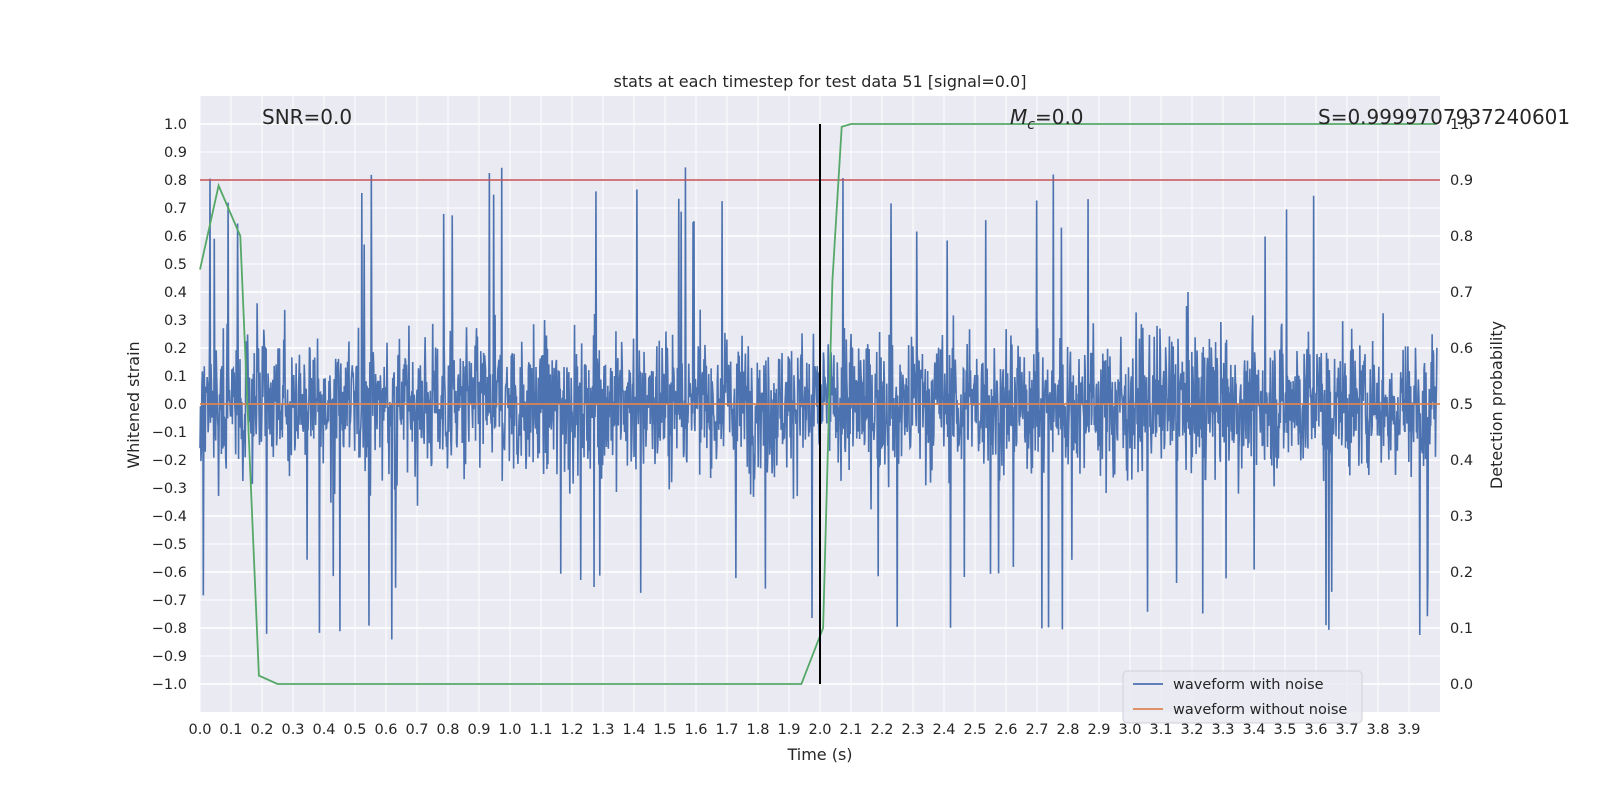 This screenshot has width=1600, height=800. Describe the element at coordinates (169, 629) in the screenshot. I see `y-tick-label: −0.8` at that location.